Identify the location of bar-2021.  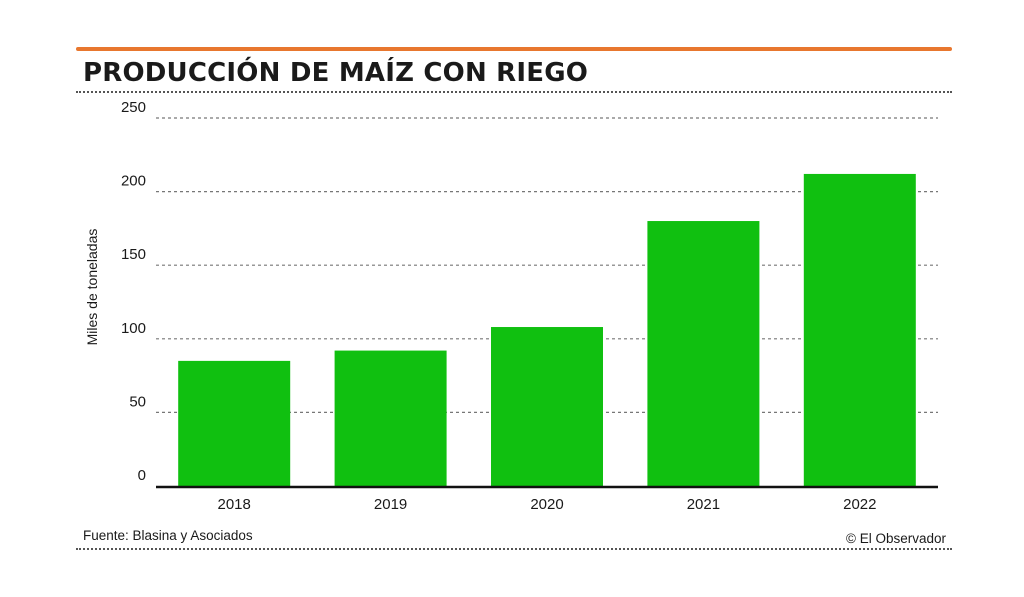
(703, 354).